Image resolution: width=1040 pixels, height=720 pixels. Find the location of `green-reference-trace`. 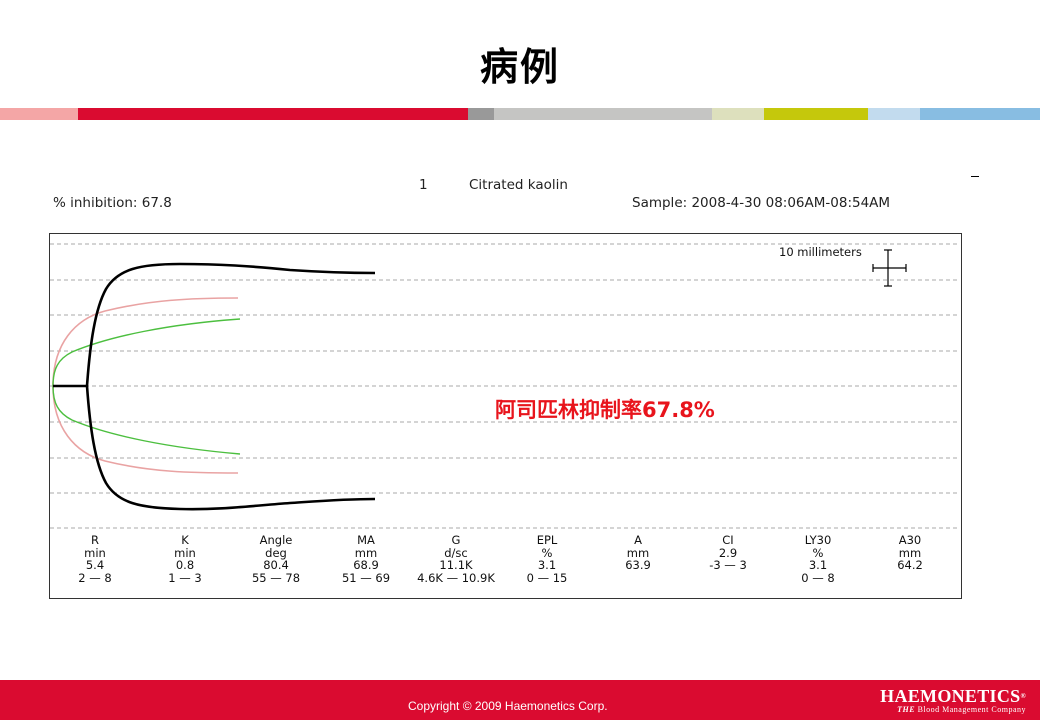

green-reference-trace is located at coordinates (146, 386).